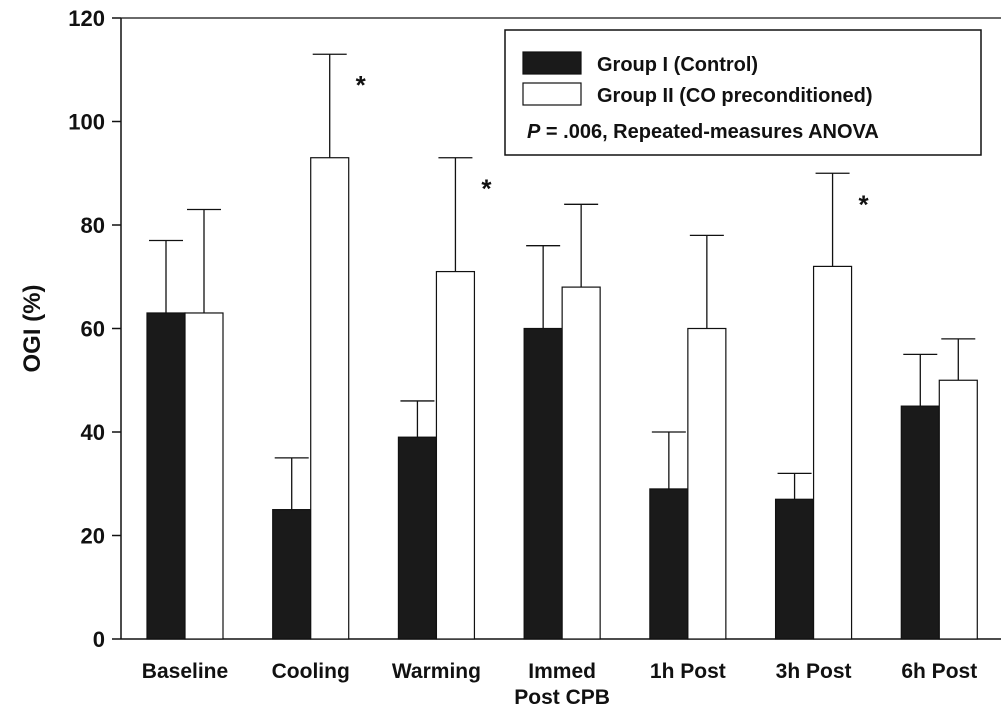  I want to click on x-tick-label: Post CPB, so click(562, 697).